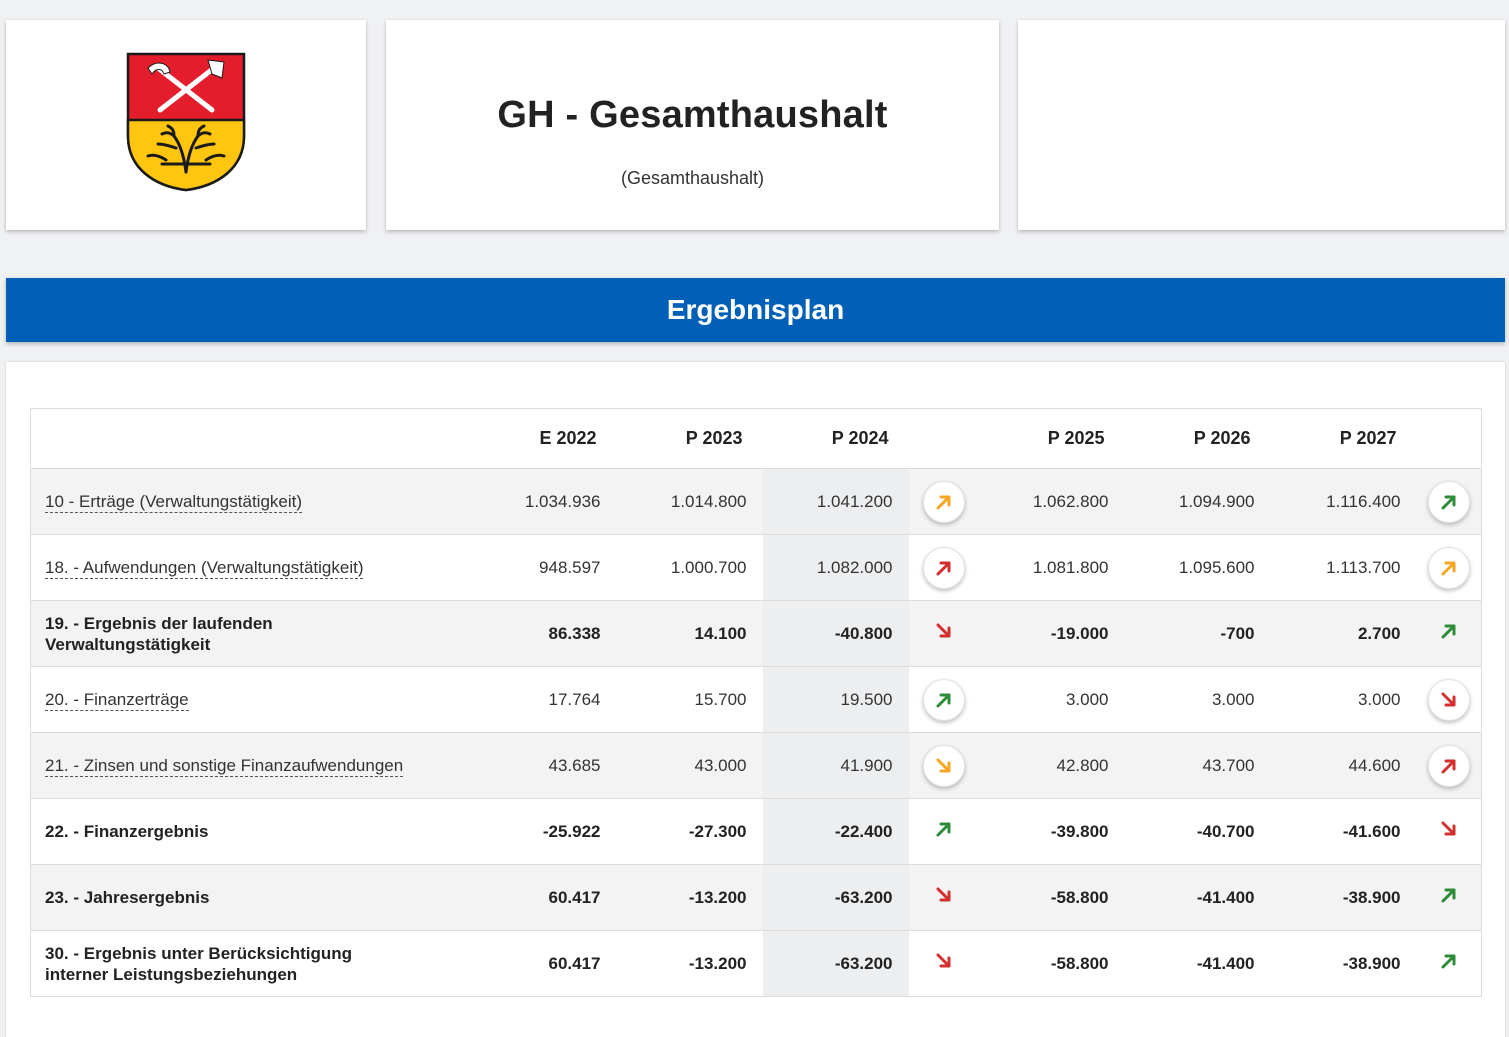 Image resolution: width=1509 pixels, height=1037 pixels. Describe the element at coordinates (1051, 831) in the screenshot. I see `value-cell: -39.800` at that location.